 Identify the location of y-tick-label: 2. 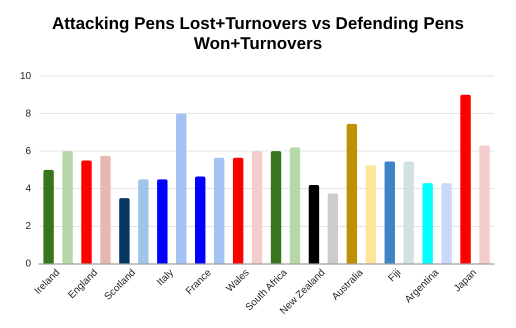
(29, 226).